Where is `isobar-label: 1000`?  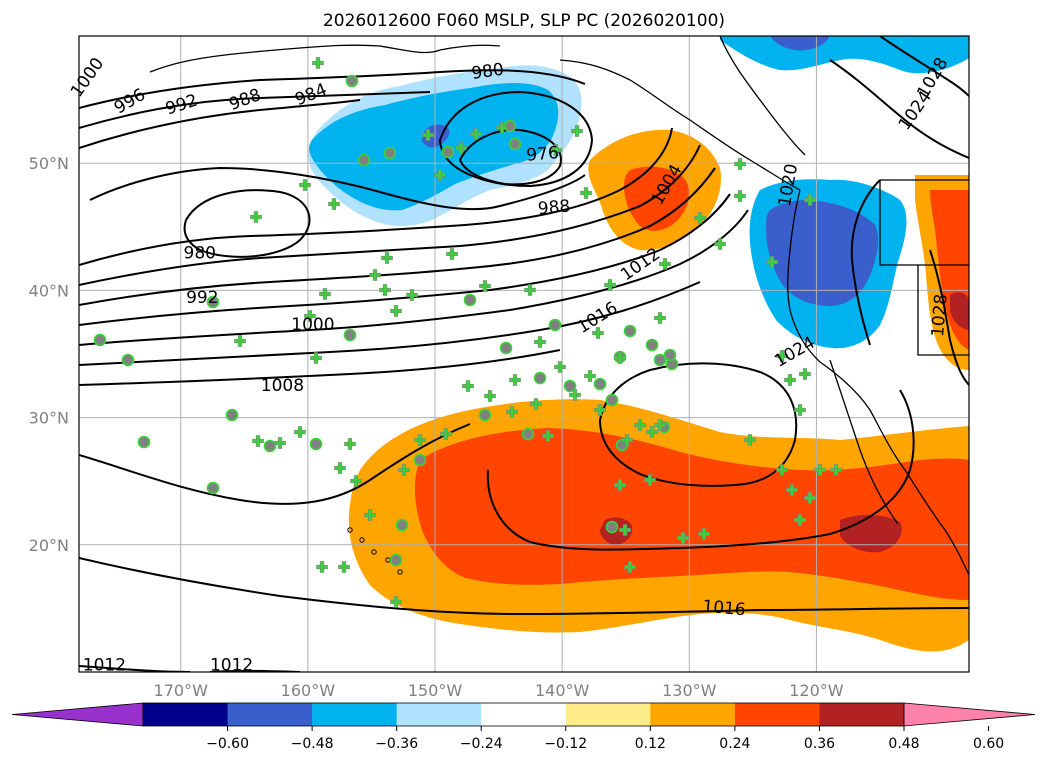 isobar-label: 1000 is located at coordinates (312, 325).